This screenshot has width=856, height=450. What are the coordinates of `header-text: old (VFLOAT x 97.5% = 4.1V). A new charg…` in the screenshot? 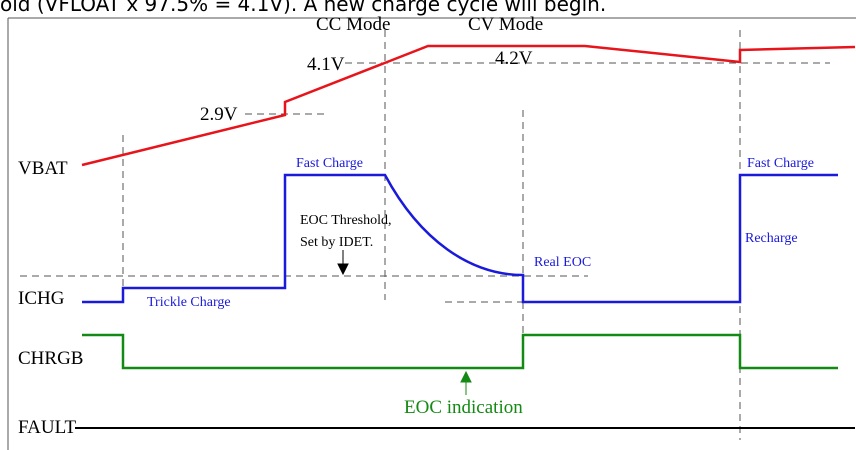 It's located at (303, 8).